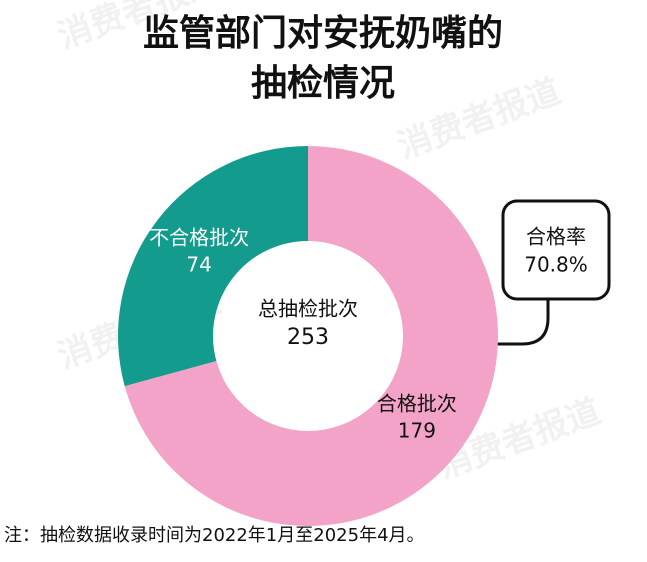 The height and width of the screenshot is (562, 647). Describe the element at coordinates (556, 250) in the screenshot. I see `callout-box` at that location.